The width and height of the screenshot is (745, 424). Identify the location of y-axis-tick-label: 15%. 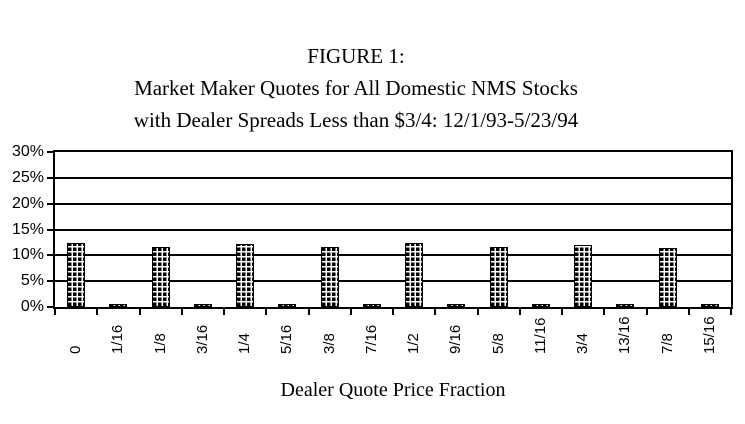
(27, 229).